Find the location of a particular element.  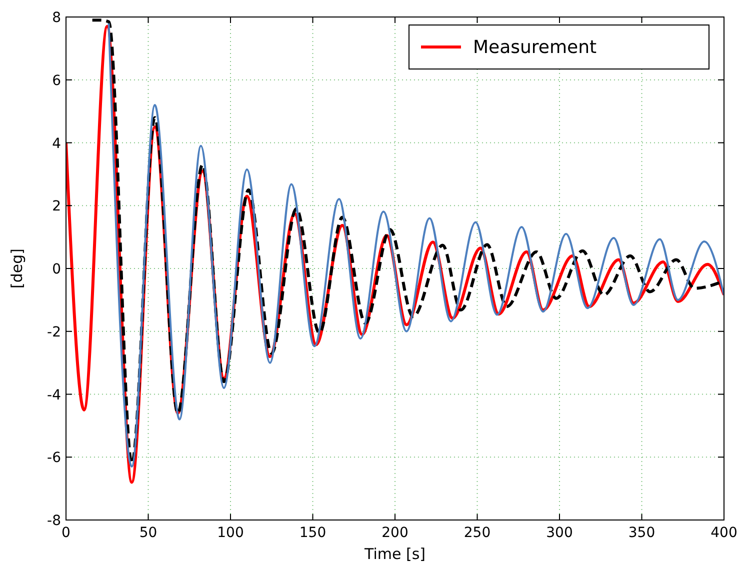

y-tick-label: 8 is located at coordinates (56, 18).